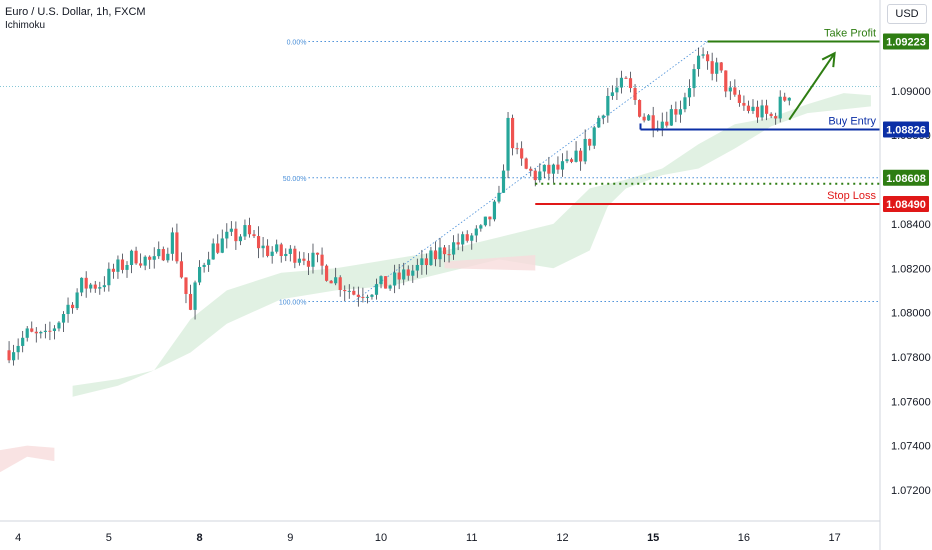  I want to click on x-tick-label: 11, so click(471, 538).